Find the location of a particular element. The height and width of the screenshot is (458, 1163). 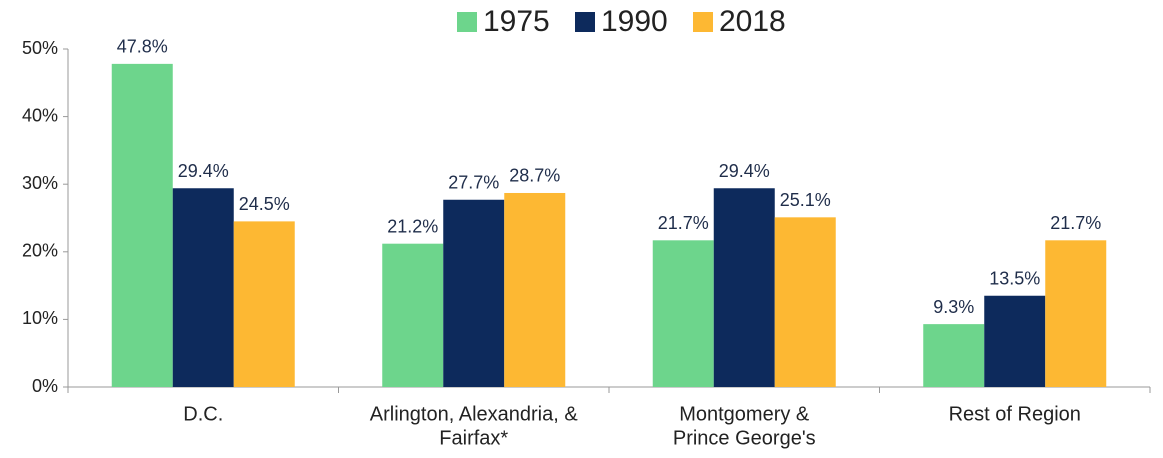

y-tick-label: 30% is located at coordinates (40, 183).